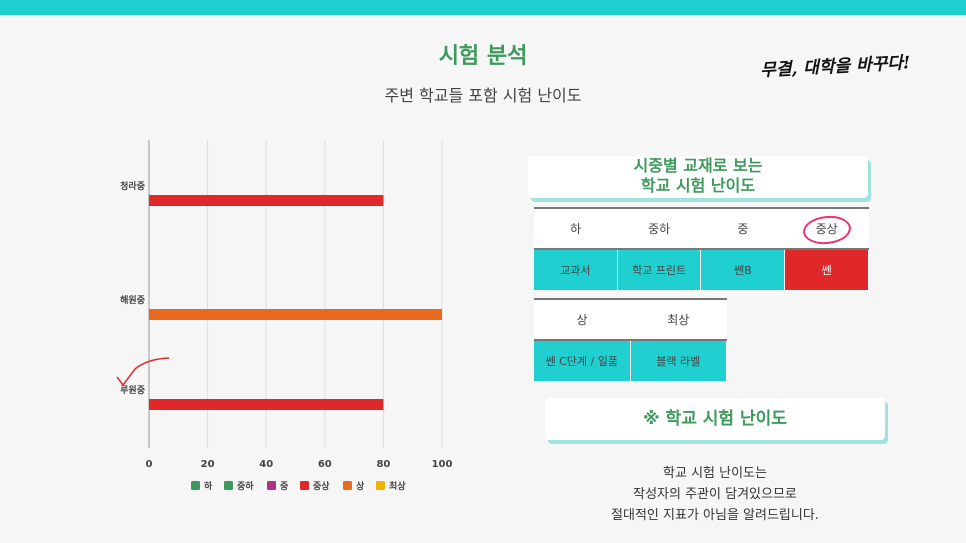 This screenshot has width=966, height=543. I want to click on page-title: 시험 분석, so click(483, 56).